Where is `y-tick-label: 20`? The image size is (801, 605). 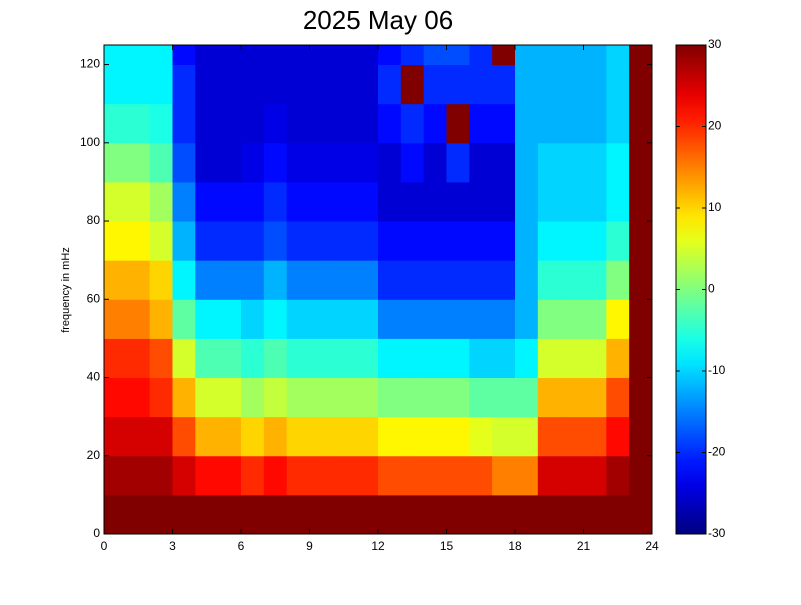
y-tick-label: 20 is located at coordinates (94, 455).